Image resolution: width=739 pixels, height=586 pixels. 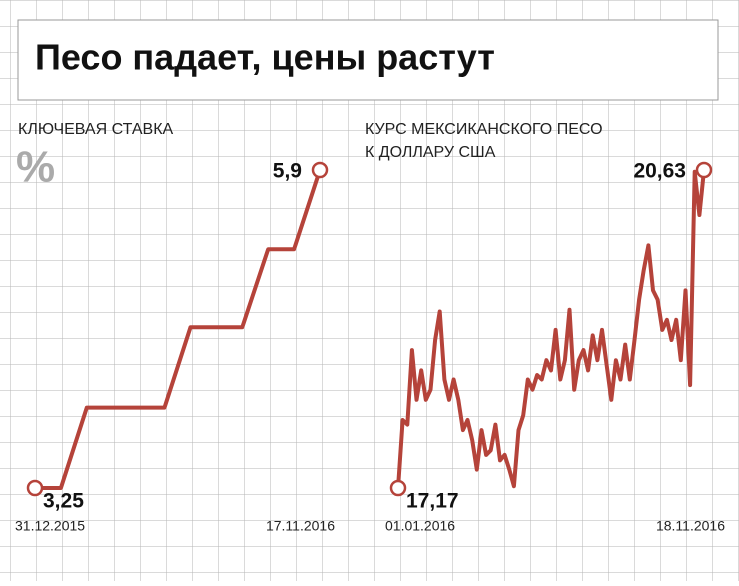 I want to click on title-box, so click(x=368, y=60).